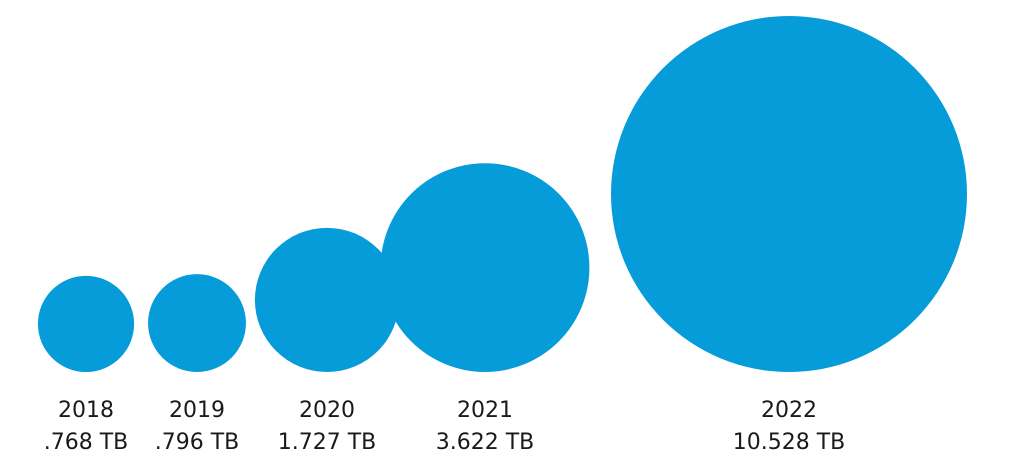  What do you see at coordinates (86, 410) in the screenshot?
I see `year-label-2018: 2018` at bounding box center [86, 410].